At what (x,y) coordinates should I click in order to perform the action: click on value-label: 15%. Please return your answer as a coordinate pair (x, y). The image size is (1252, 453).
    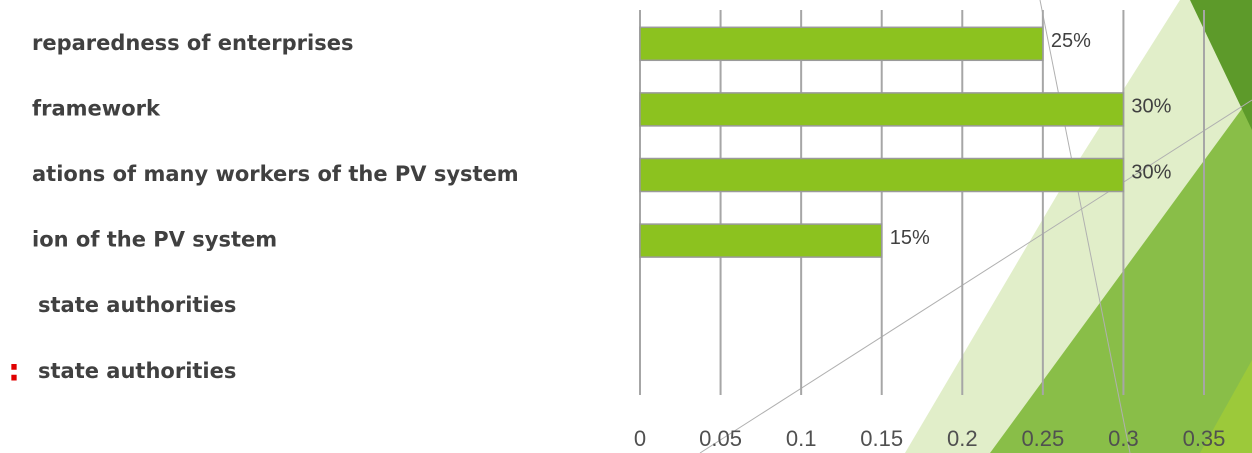
    Looking at the image, I should click on (910, 238).